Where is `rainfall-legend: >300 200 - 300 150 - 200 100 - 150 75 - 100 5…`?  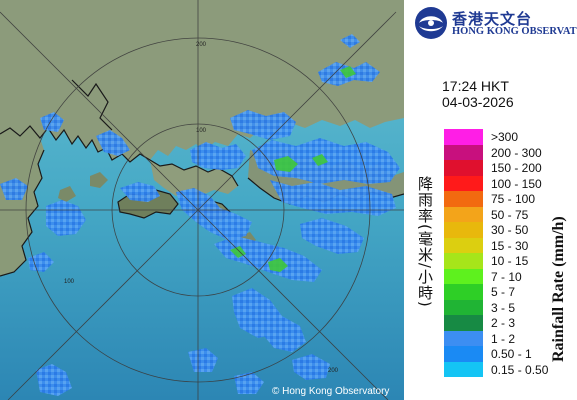 rainfall-legend: >300 200 - 300 150 - 200 100 - 150 75 - 100 5… is located at coordinates (510, 253).